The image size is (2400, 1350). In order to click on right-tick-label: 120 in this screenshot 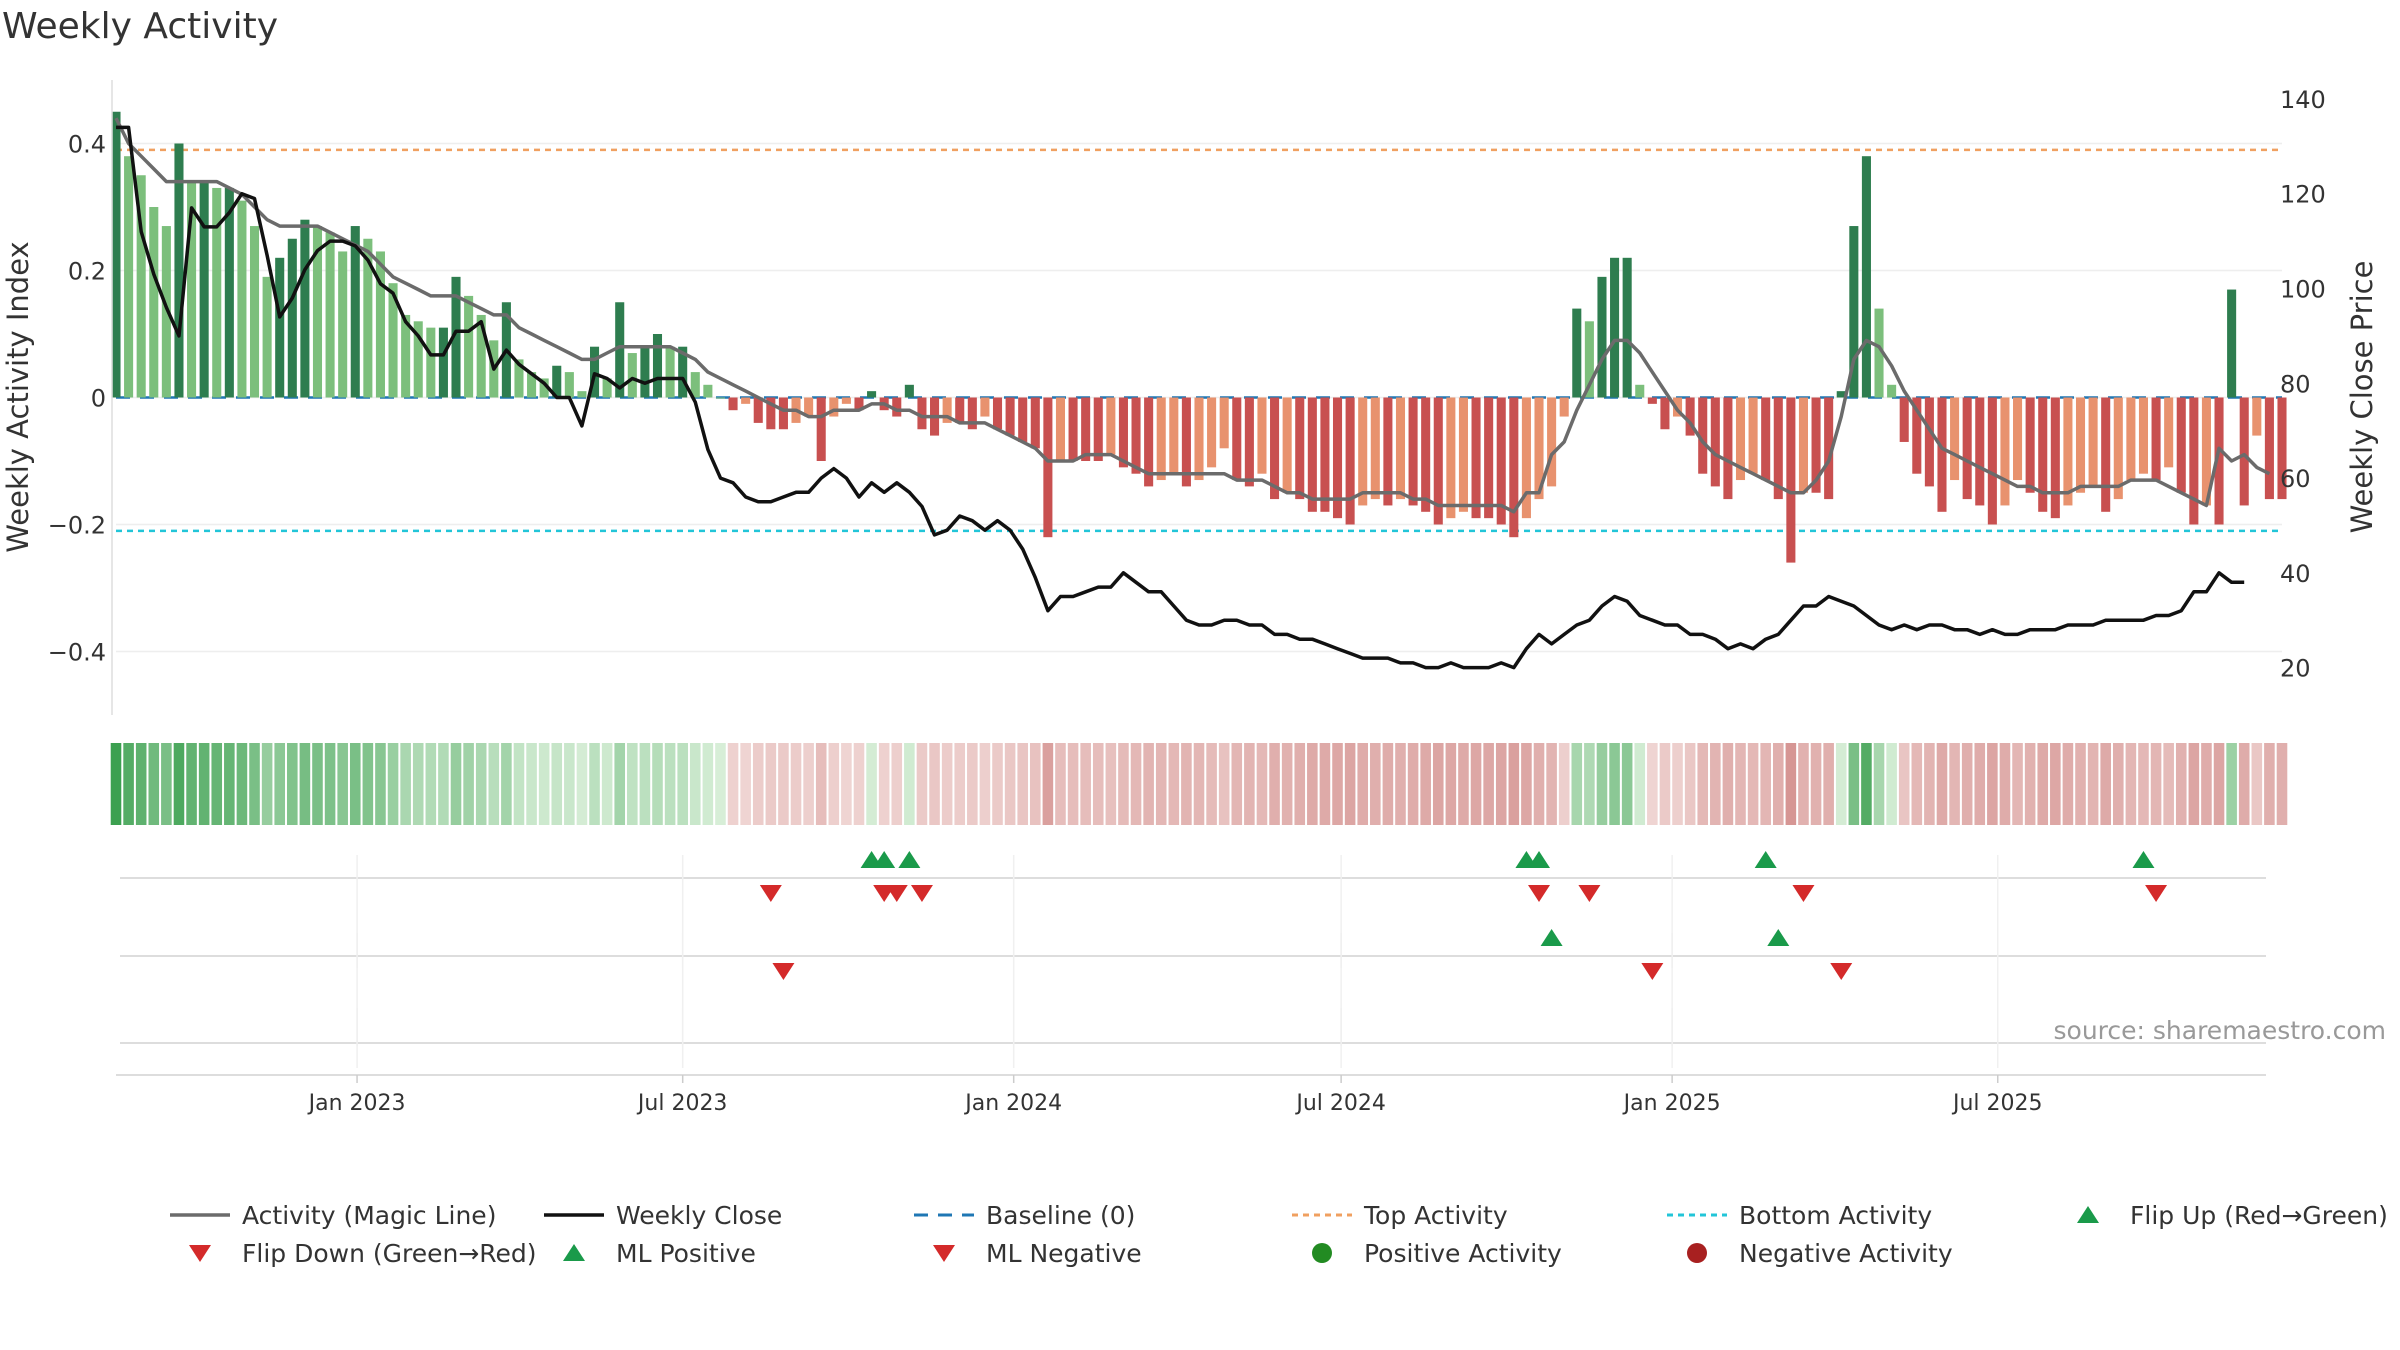, I will do `click(2303, 195)`.